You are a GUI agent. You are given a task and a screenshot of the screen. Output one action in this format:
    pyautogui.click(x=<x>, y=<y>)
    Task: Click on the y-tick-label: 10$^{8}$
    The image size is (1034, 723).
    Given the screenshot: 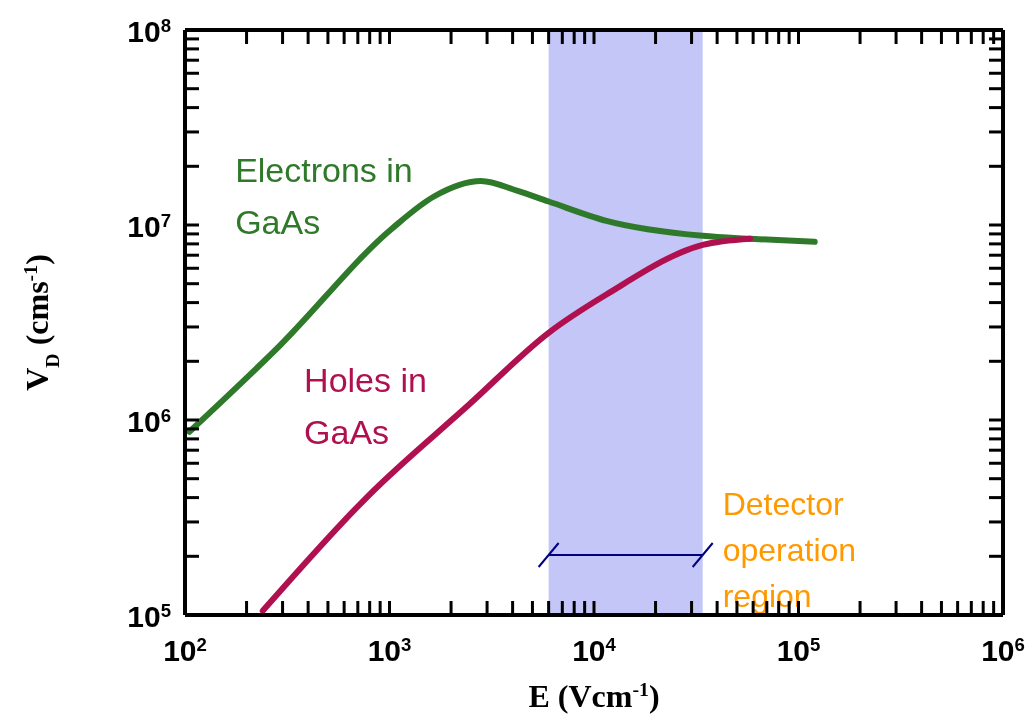 What is the action you would take?
    pyautogui.click(x=149, y=31)
    